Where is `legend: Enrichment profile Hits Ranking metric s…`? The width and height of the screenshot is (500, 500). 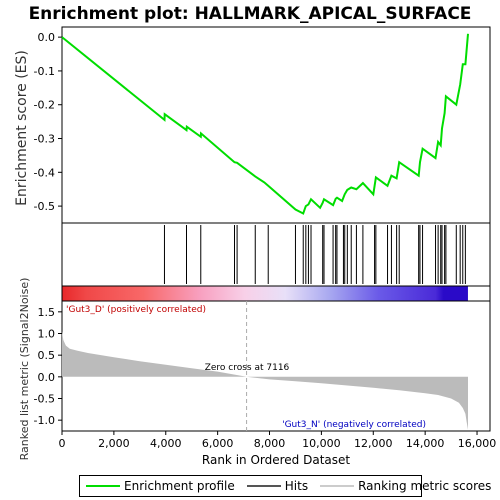
legend: Enrichment profile Hits Ranking metric s… is located at coordinates (285, 486).